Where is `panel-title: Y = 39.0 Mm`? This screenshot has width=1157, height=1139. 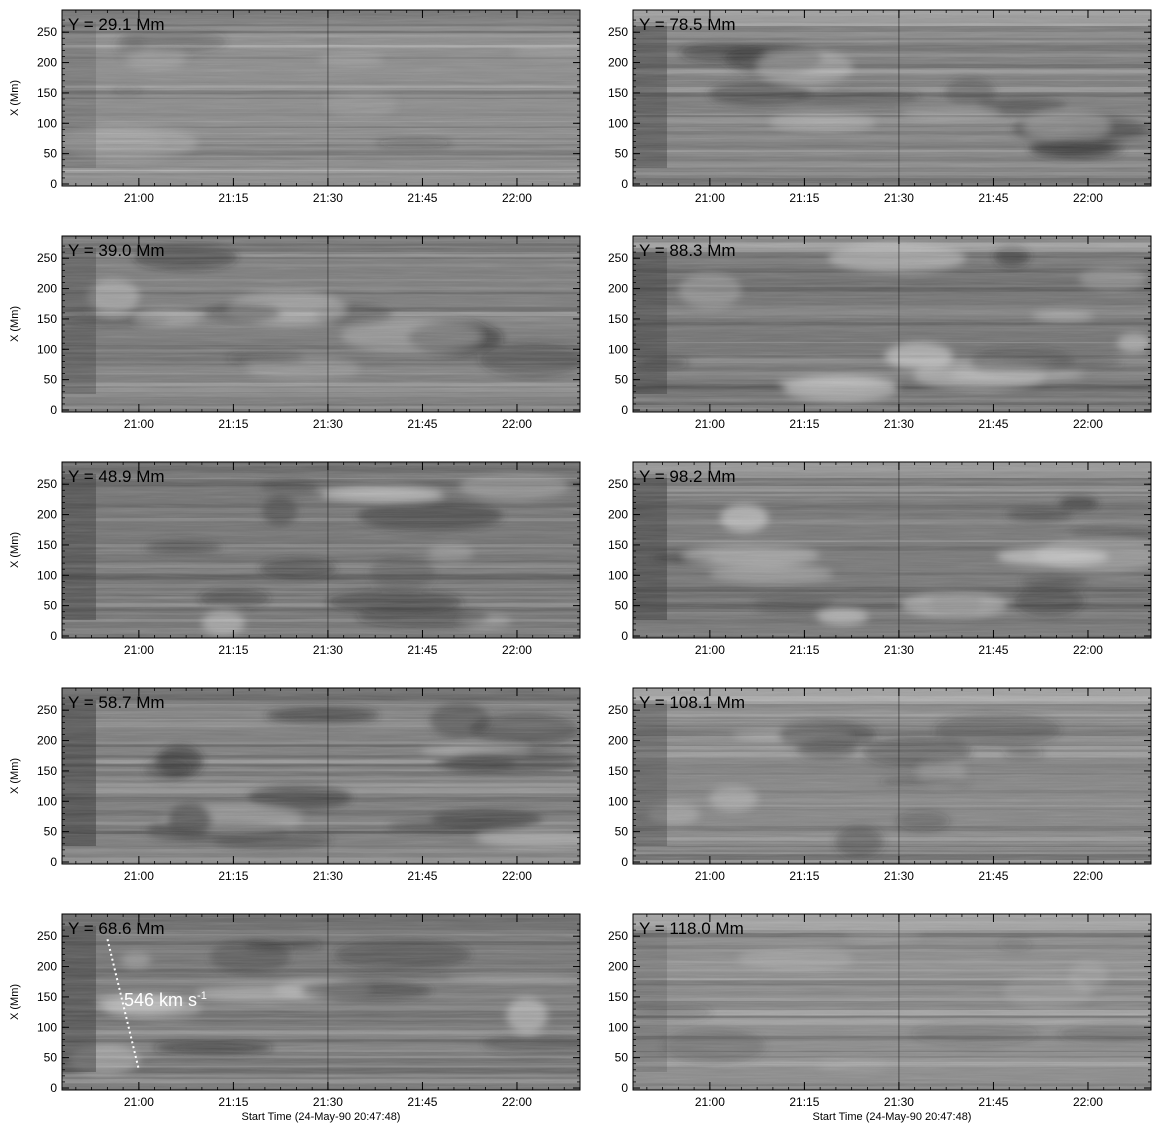 panel-title: Y = 39.0 Mm is located at coordinates (116, 250).